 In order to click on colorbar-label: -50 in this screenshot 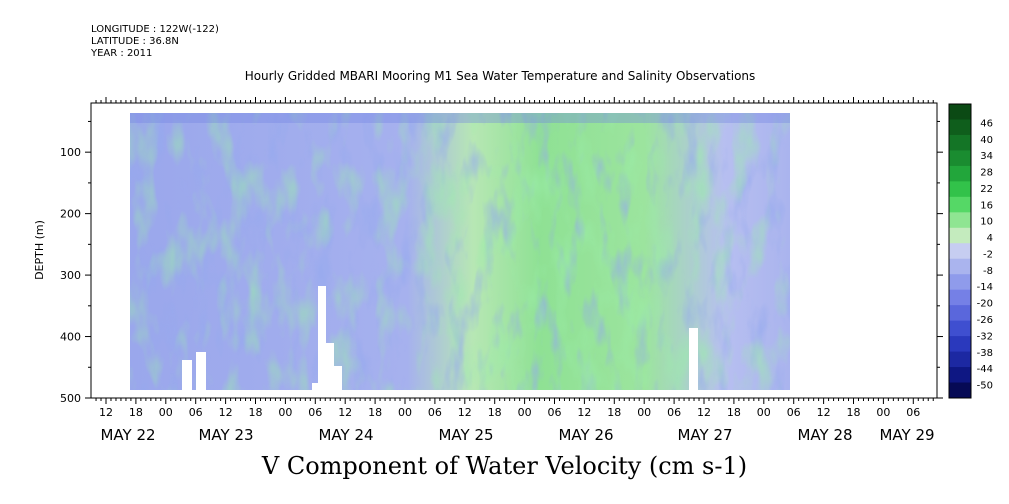, I will do `click(985, 386)`.